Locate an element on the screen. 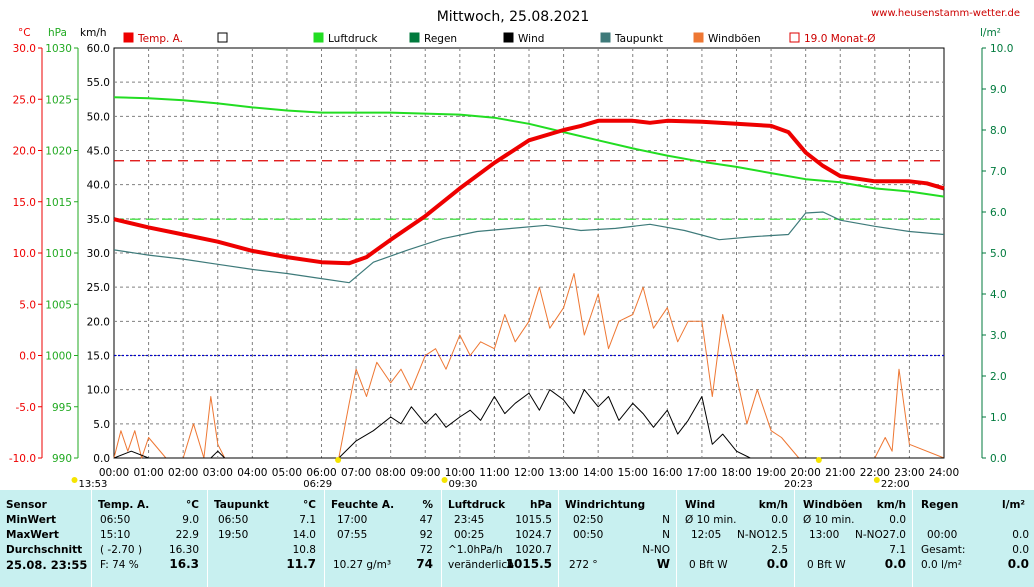 The width and height of the screenshot is (1034, 587). legend-label: Regen is located at coordinates (440, 39).